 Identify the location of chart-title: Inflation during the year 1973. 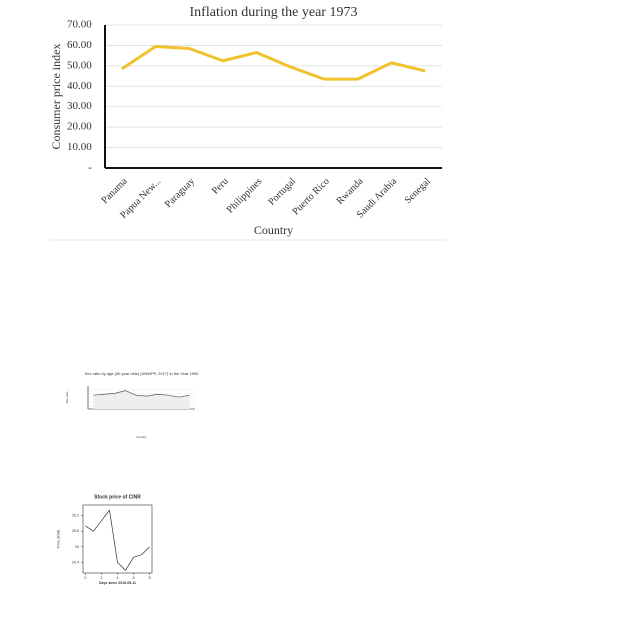
(274, 12).